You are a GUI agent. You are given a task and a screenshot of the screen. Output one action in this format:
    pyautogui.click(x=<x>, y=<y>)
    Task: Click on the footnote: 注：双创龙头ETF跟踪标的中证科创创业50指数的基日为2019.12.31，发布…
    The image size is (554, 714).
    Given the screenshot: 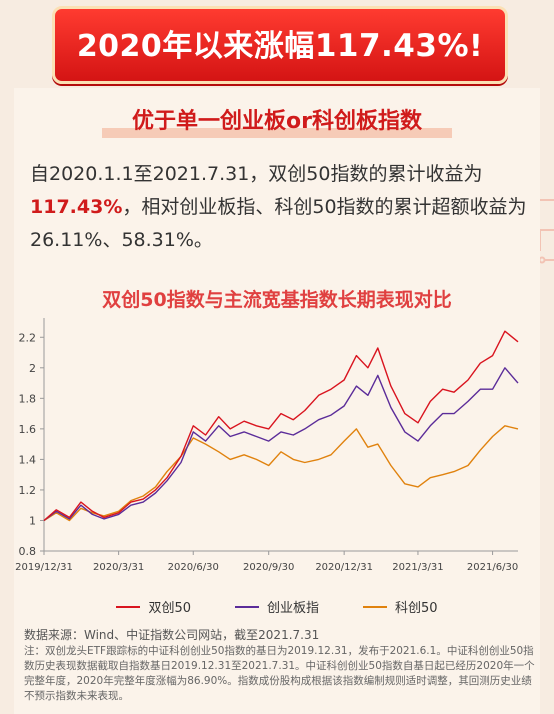 What is the action you would take?
    pyautogui.click(x=279, y=673)
    